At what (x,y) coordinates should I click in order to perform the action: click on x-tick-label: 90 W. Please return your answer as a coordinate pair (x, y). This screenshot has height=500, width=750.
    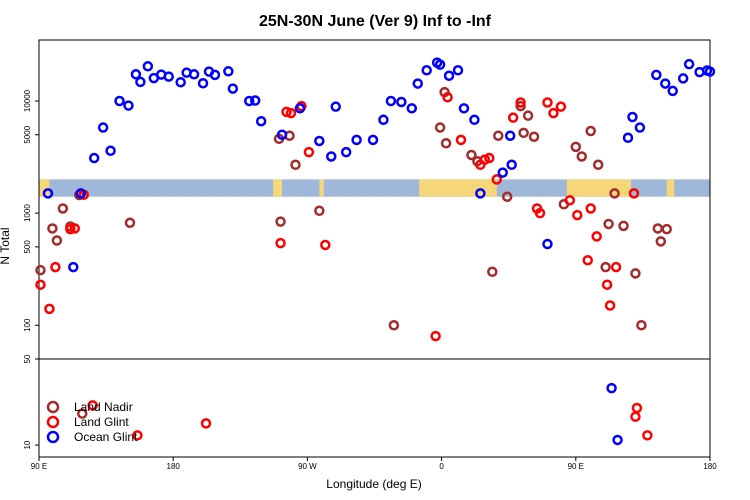
    Looking at the image, I should click on (307, 466).